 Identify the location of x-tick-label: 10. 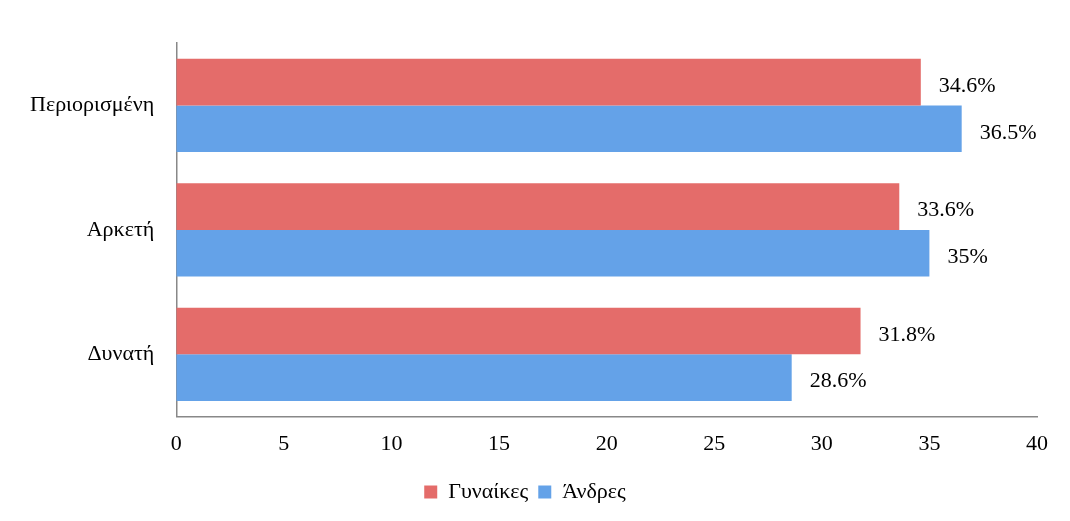
(391, 442).